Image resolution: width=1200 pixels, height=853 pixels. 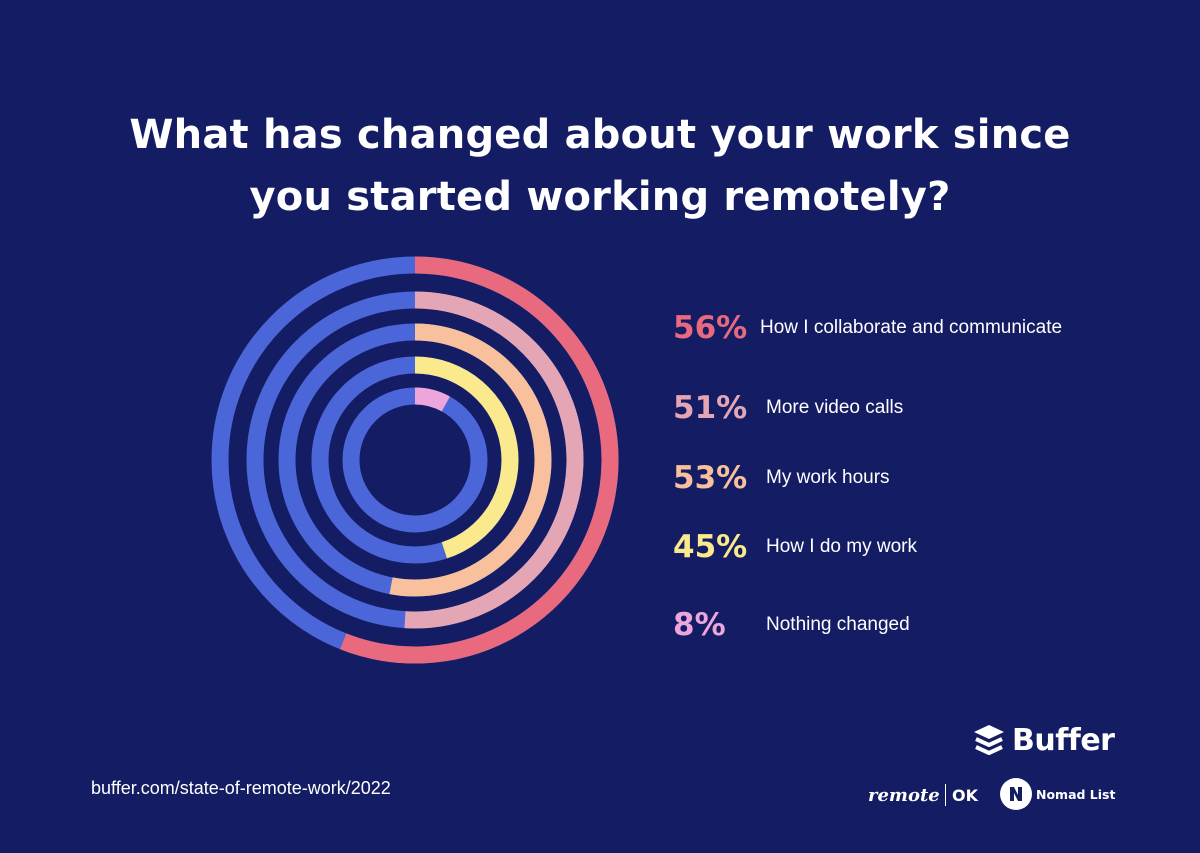 I want to click on remoteok-divider, so click(x=945, y=795).